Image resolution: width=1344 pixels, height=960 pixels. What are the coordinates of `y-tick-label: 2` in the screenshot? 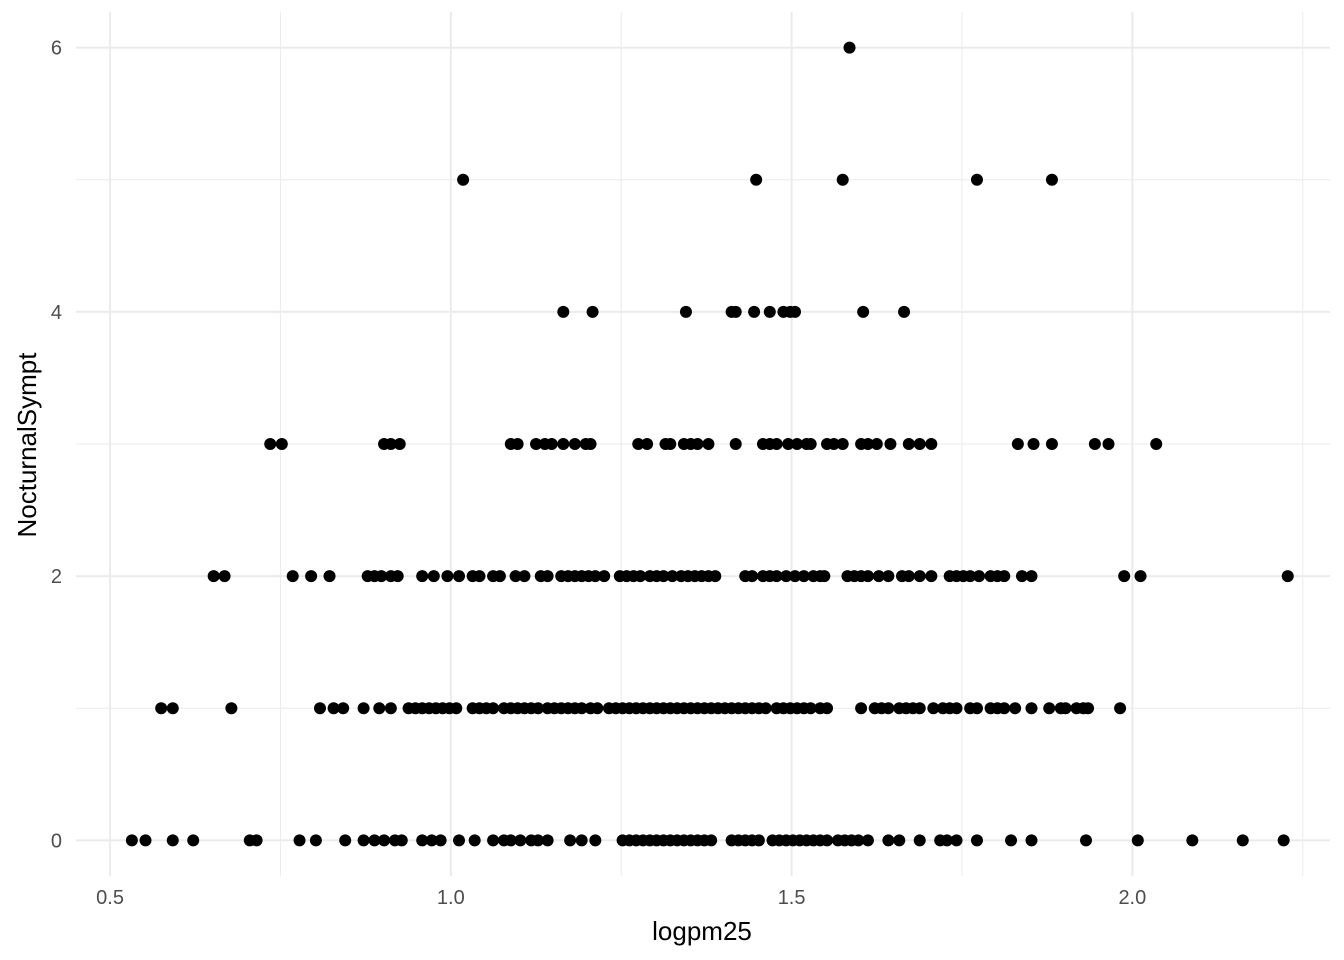 It's located at (56, 577).